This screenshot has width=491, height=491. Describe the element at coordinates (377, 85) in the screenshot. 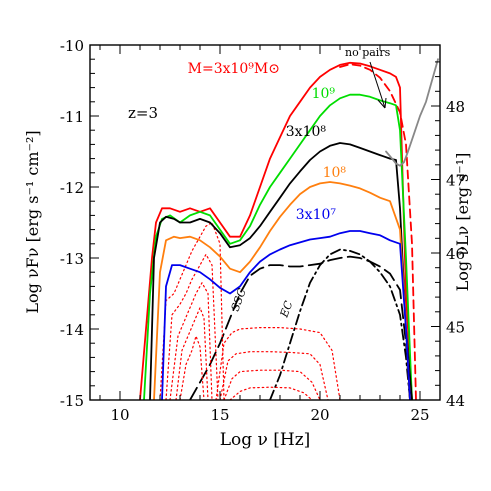

I see `no-pairs-arrow` at that location.